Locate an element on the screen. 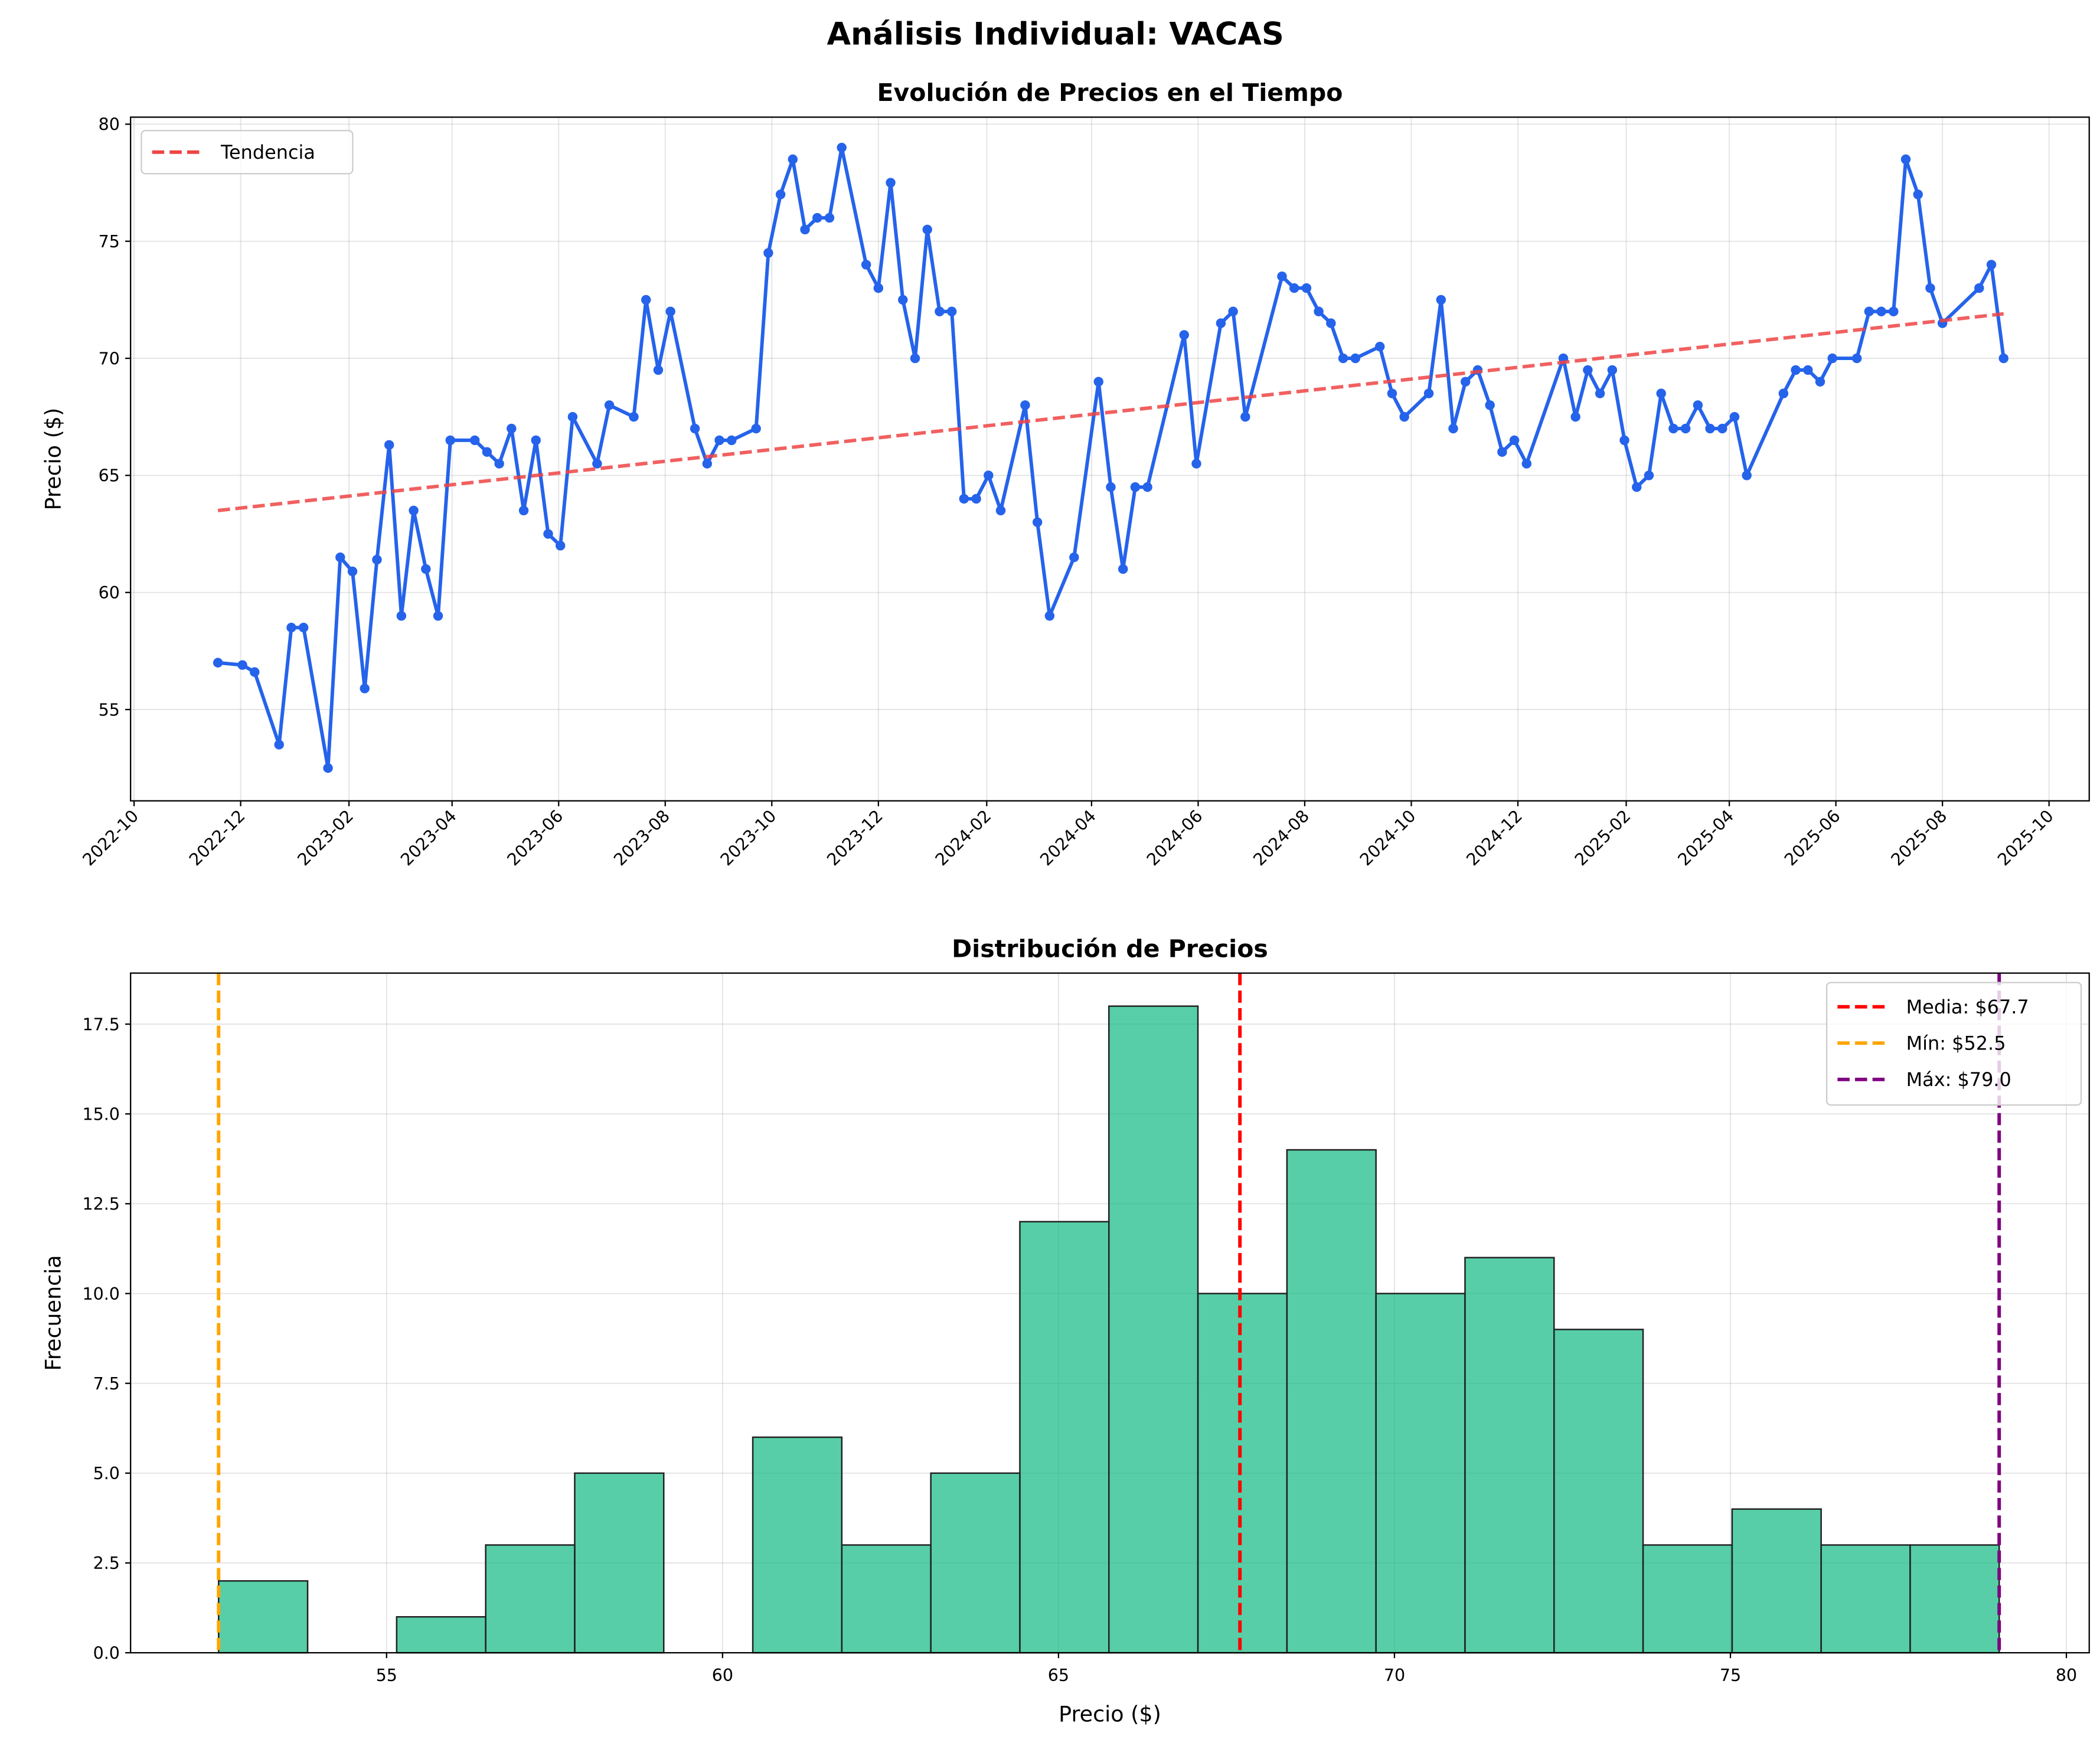  y-axis-label: Frecuencia is located at coordinates (54, 1313).